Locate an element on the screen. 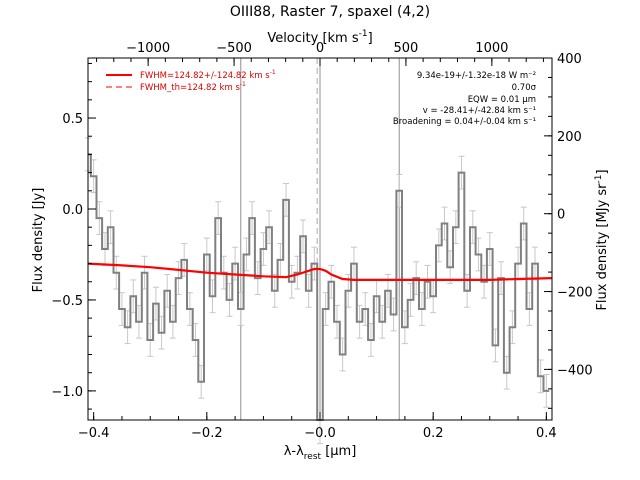  y2-tick-label: −200 is located at coordinates (575, 293).